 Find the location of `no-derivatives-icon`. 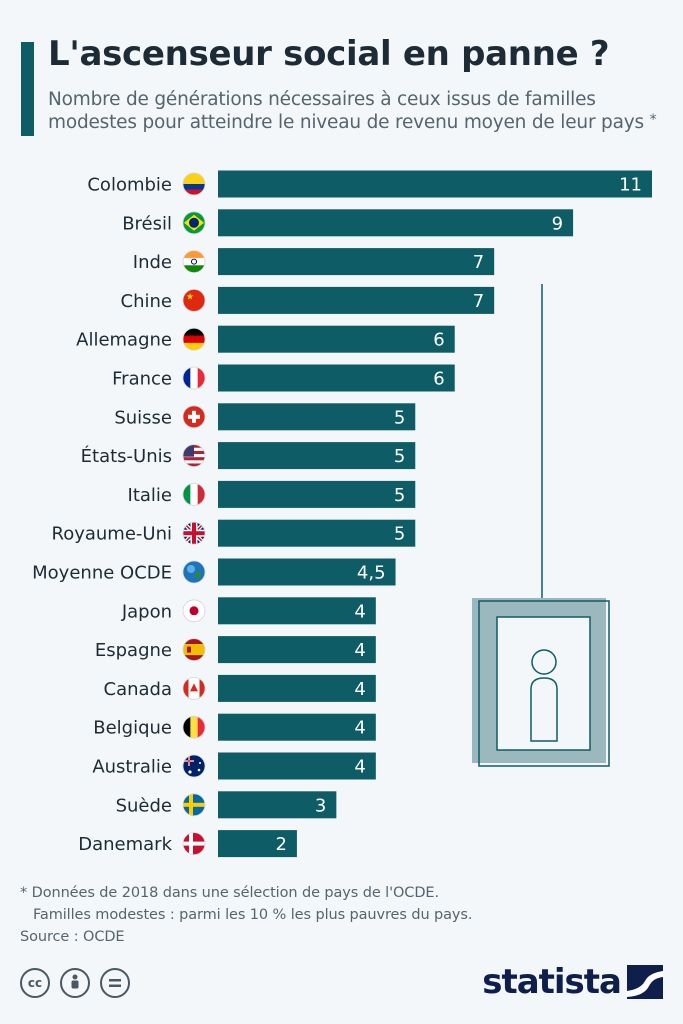

no-derivatives-icon is located at coordinates (115, 983).